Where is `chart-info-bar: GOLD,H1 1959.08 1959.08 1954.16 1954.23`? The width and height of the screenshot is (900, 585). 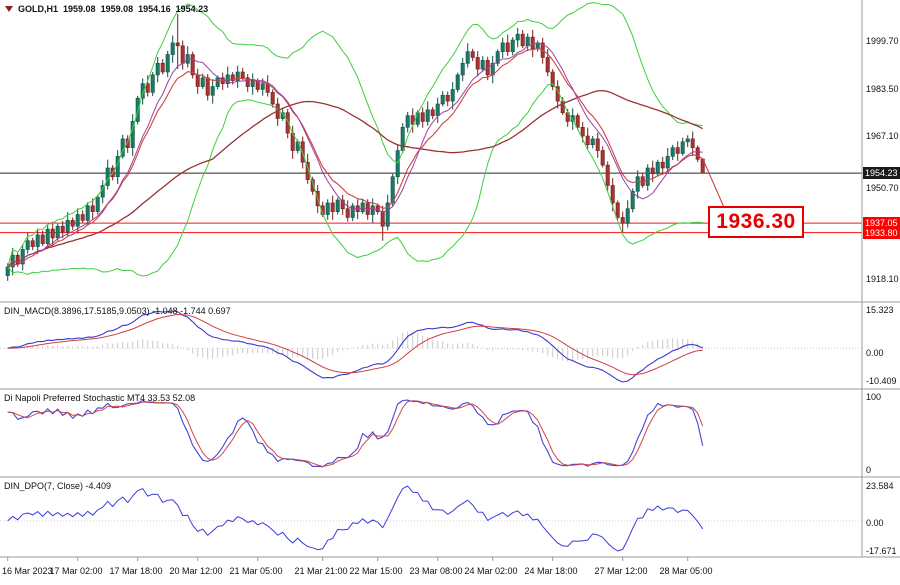
chart-info-bar: GOLD,H1 1959.08 1959.08 1954.16 1954.23 is located at coordinates (106, 9).